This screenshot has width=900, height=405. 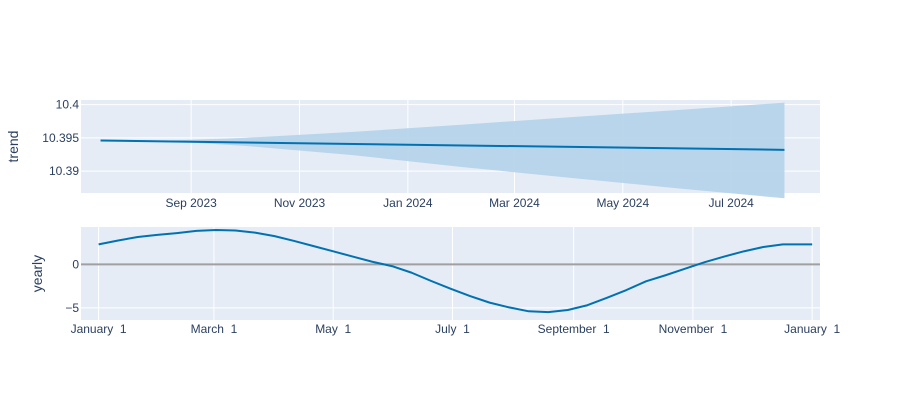 What do you see at coordinates (300, 203) in the screenshot?
I see `x-tick-label: Nov 2023` at bounding box center [300, 203].